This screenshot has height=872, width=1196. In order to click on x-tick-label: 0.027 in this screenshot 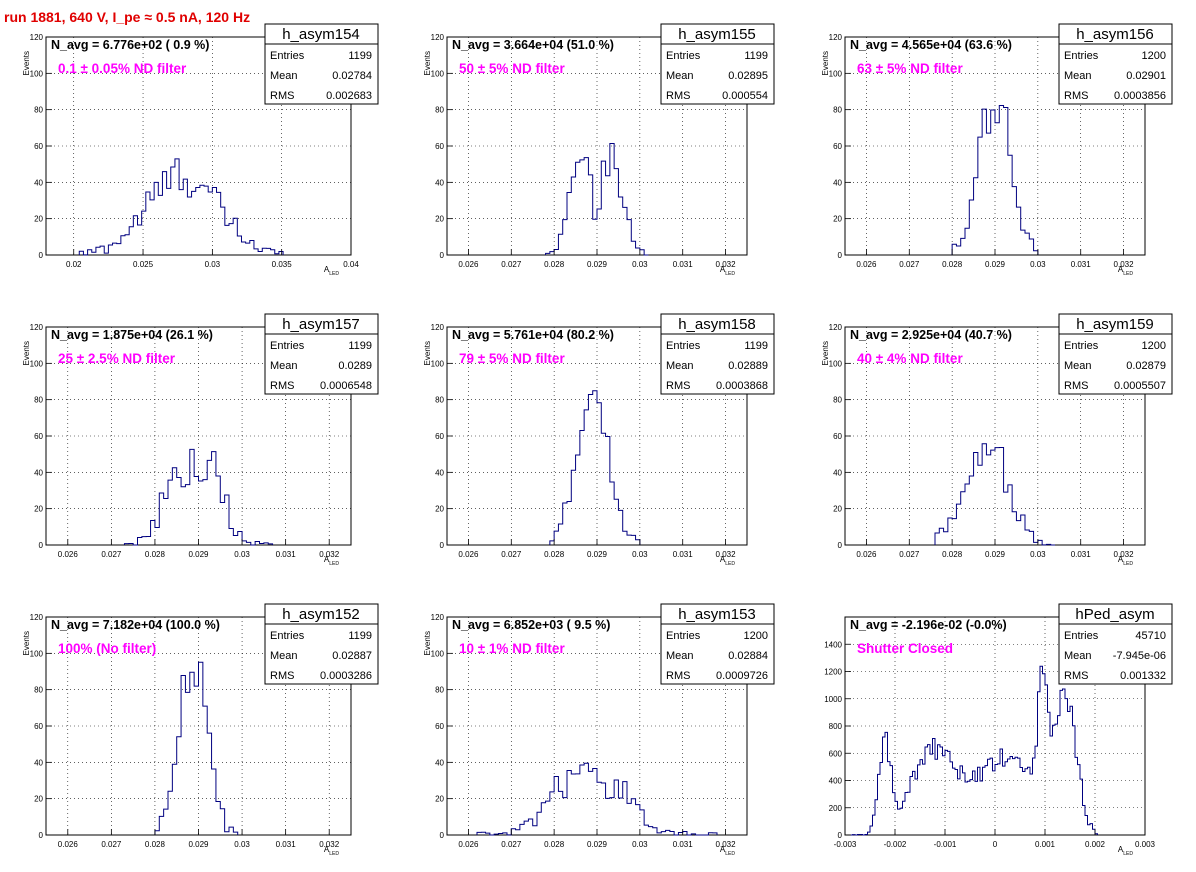, I will do `click(511, 264)`.